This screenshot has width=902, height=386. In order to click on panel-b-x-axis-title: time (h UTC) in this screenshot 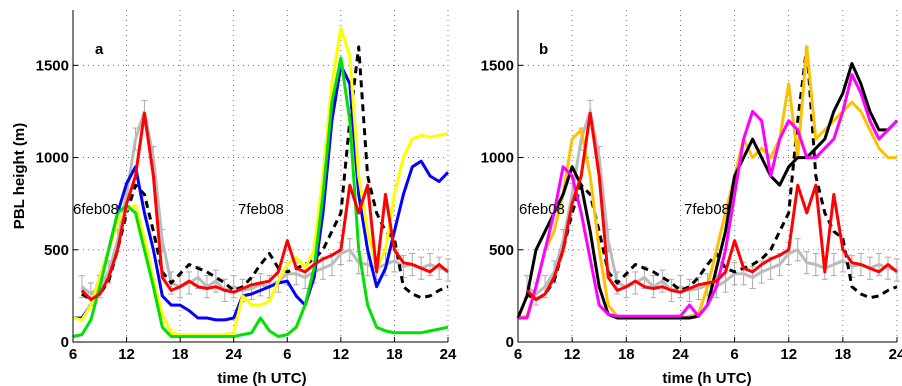, I will do `click(706, 378)`.